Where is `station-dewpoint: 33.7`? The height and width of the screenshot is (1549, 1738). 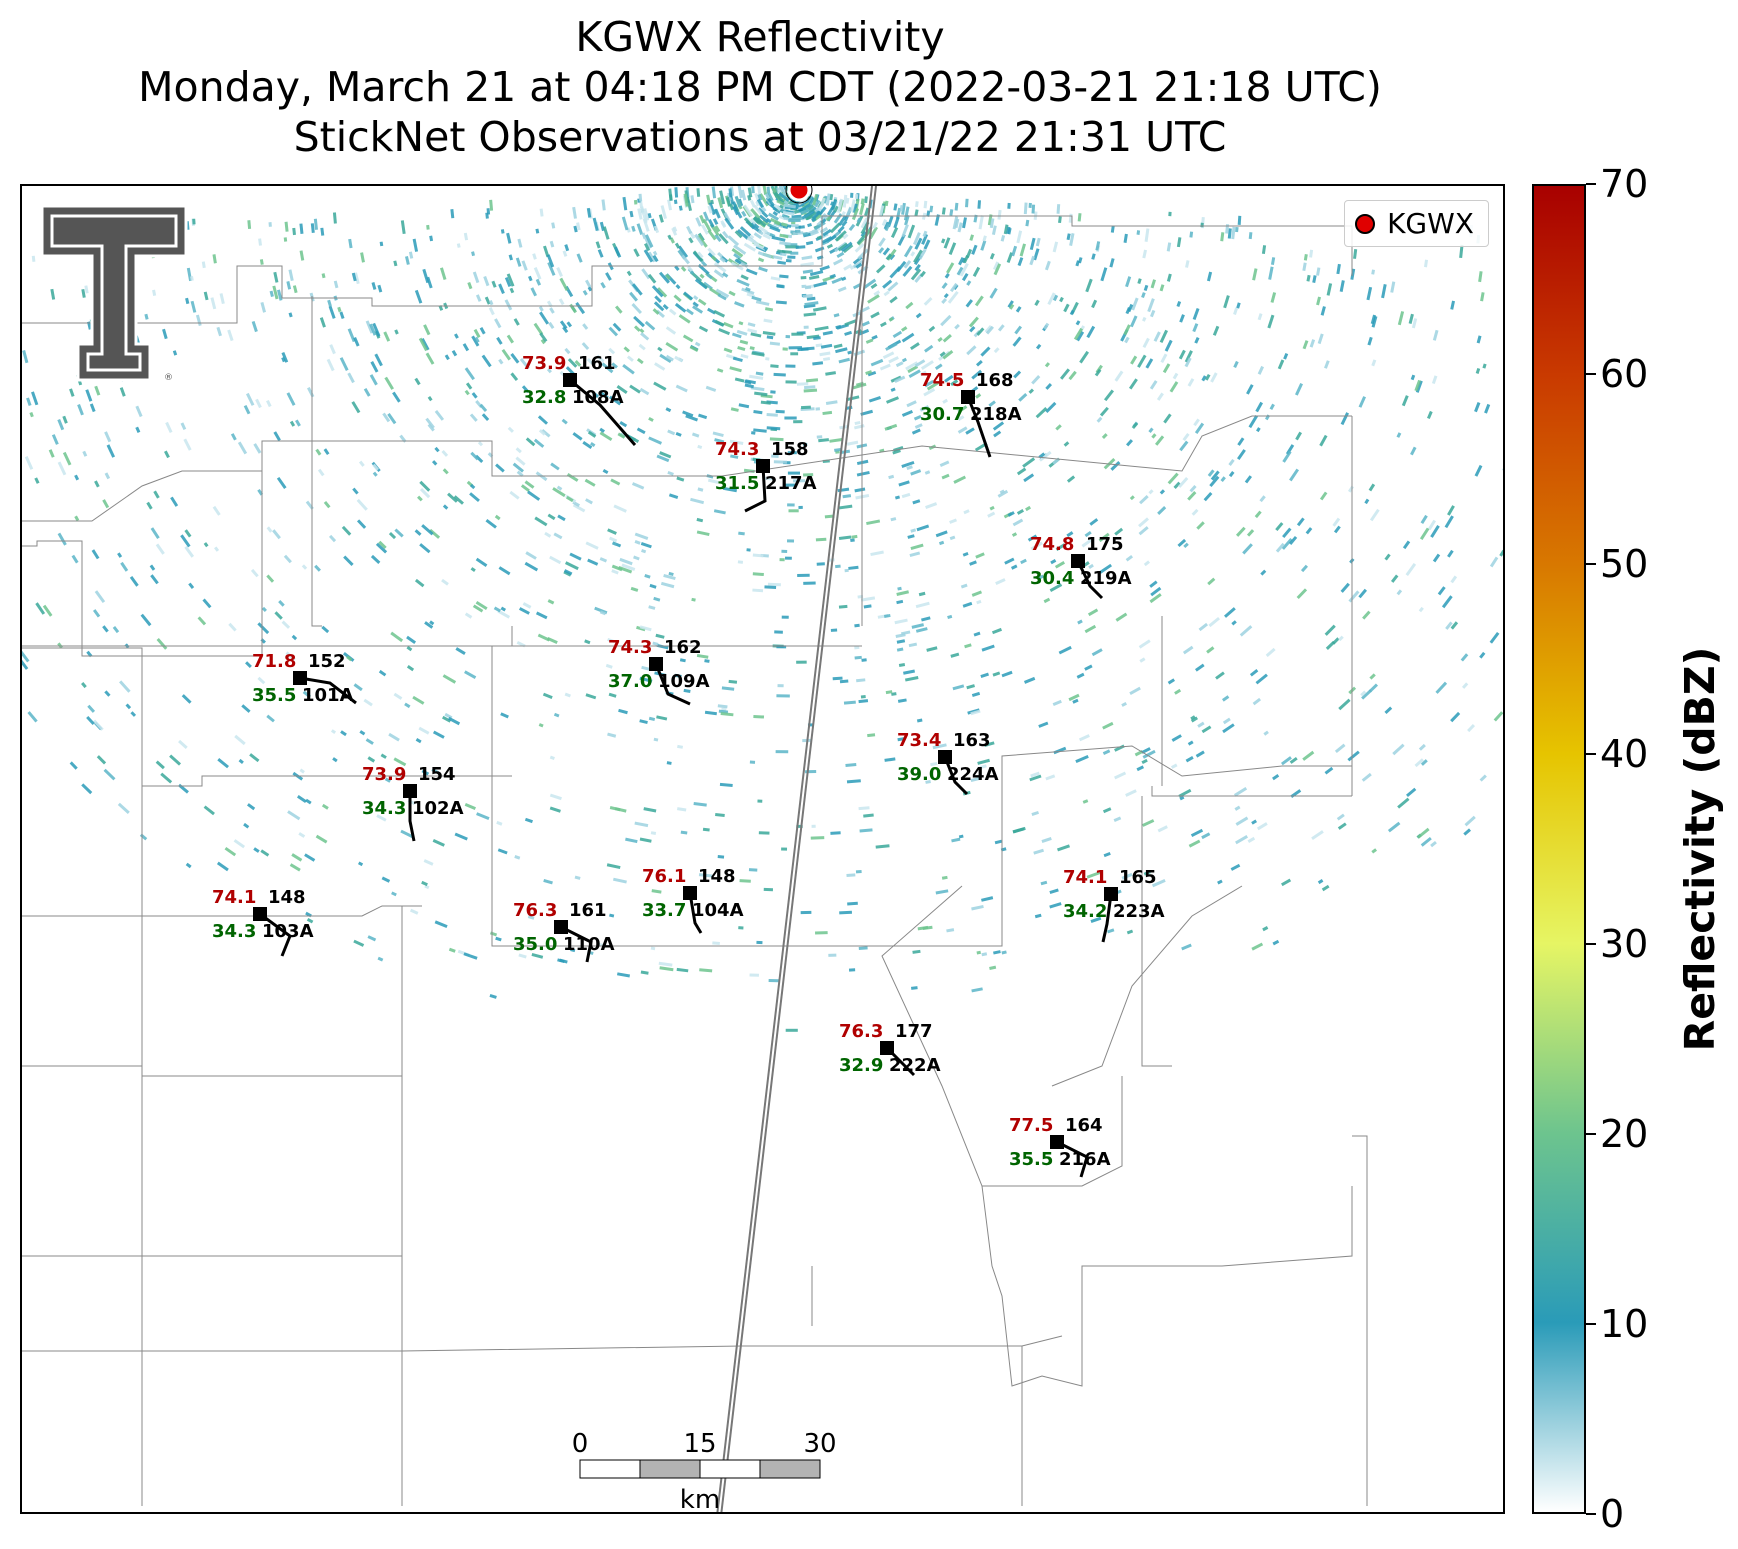
station-dewpoint: 33.7 is located at coordinates (664, 910).